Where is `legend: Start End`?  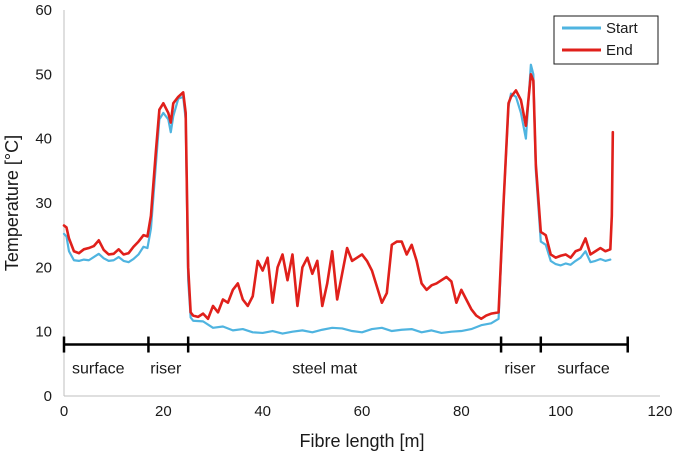 legend: Start End is located at coordinates (606, 40).